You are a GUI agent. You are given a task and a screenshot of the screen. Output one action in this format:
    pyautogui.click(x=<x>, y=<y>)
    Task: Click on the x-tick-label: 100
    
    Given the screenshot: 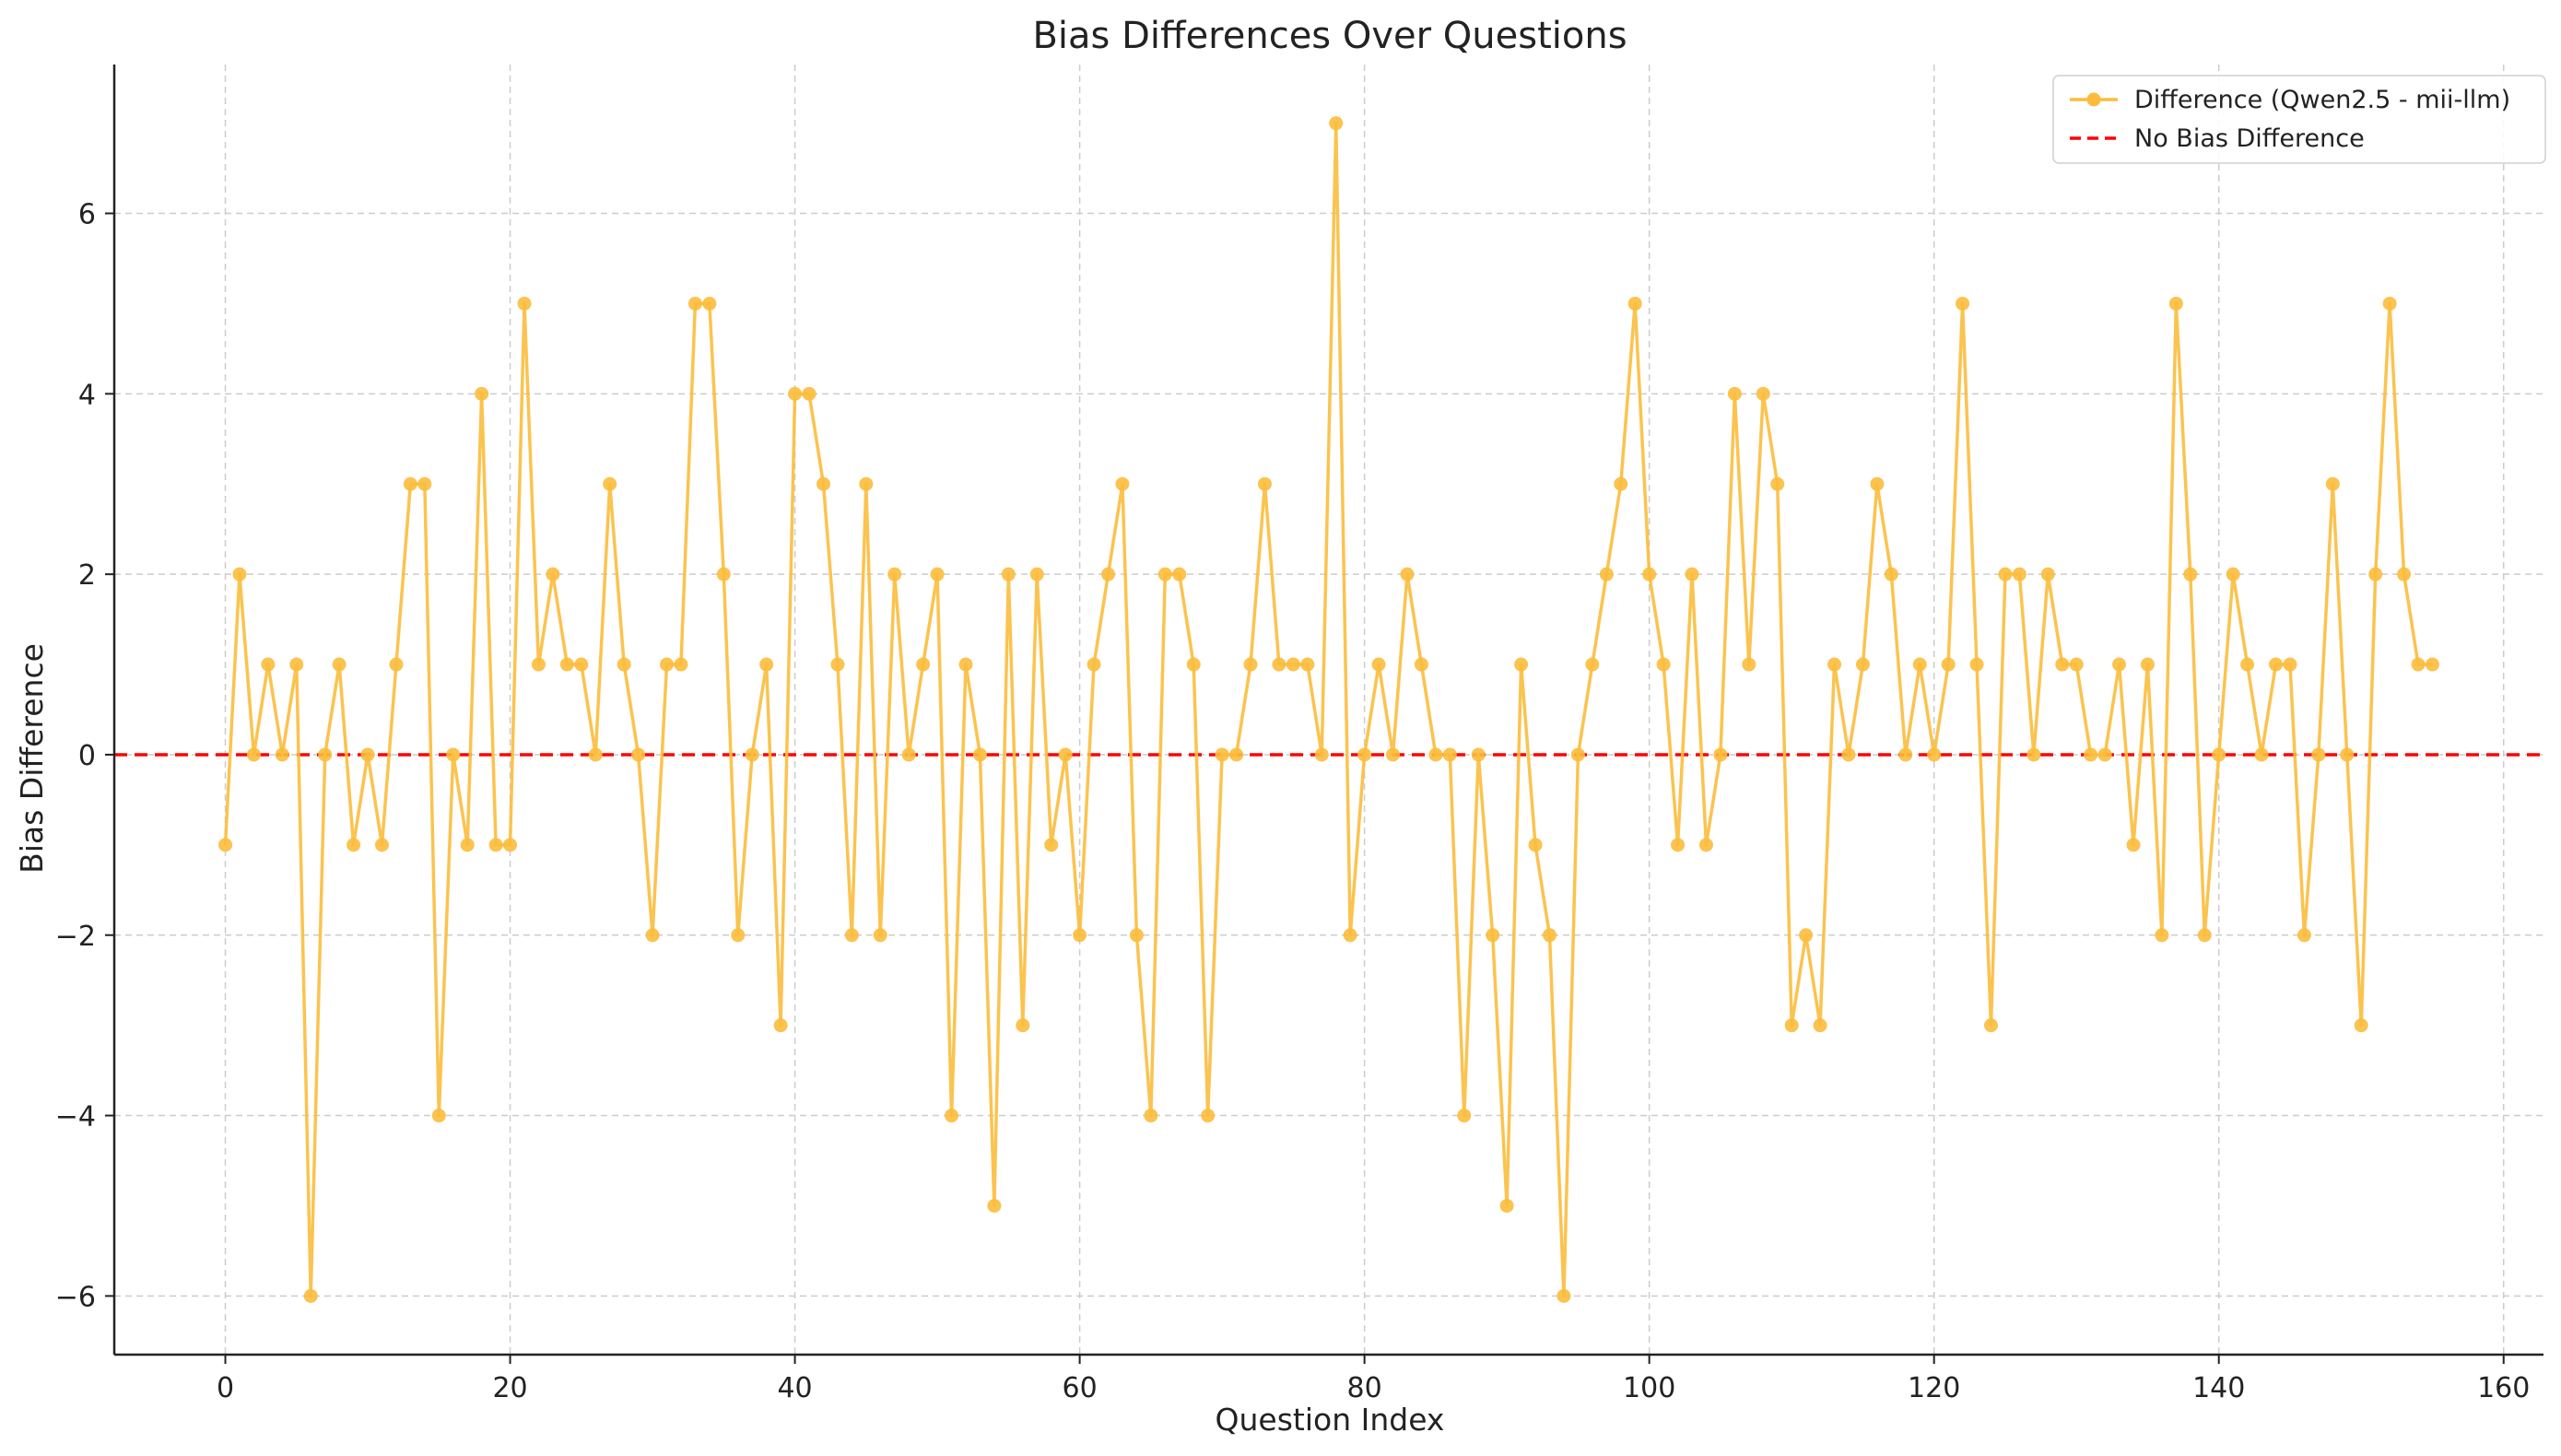 What is the action you would take?
    pyautogui.click(x=1649, y=1388)
    